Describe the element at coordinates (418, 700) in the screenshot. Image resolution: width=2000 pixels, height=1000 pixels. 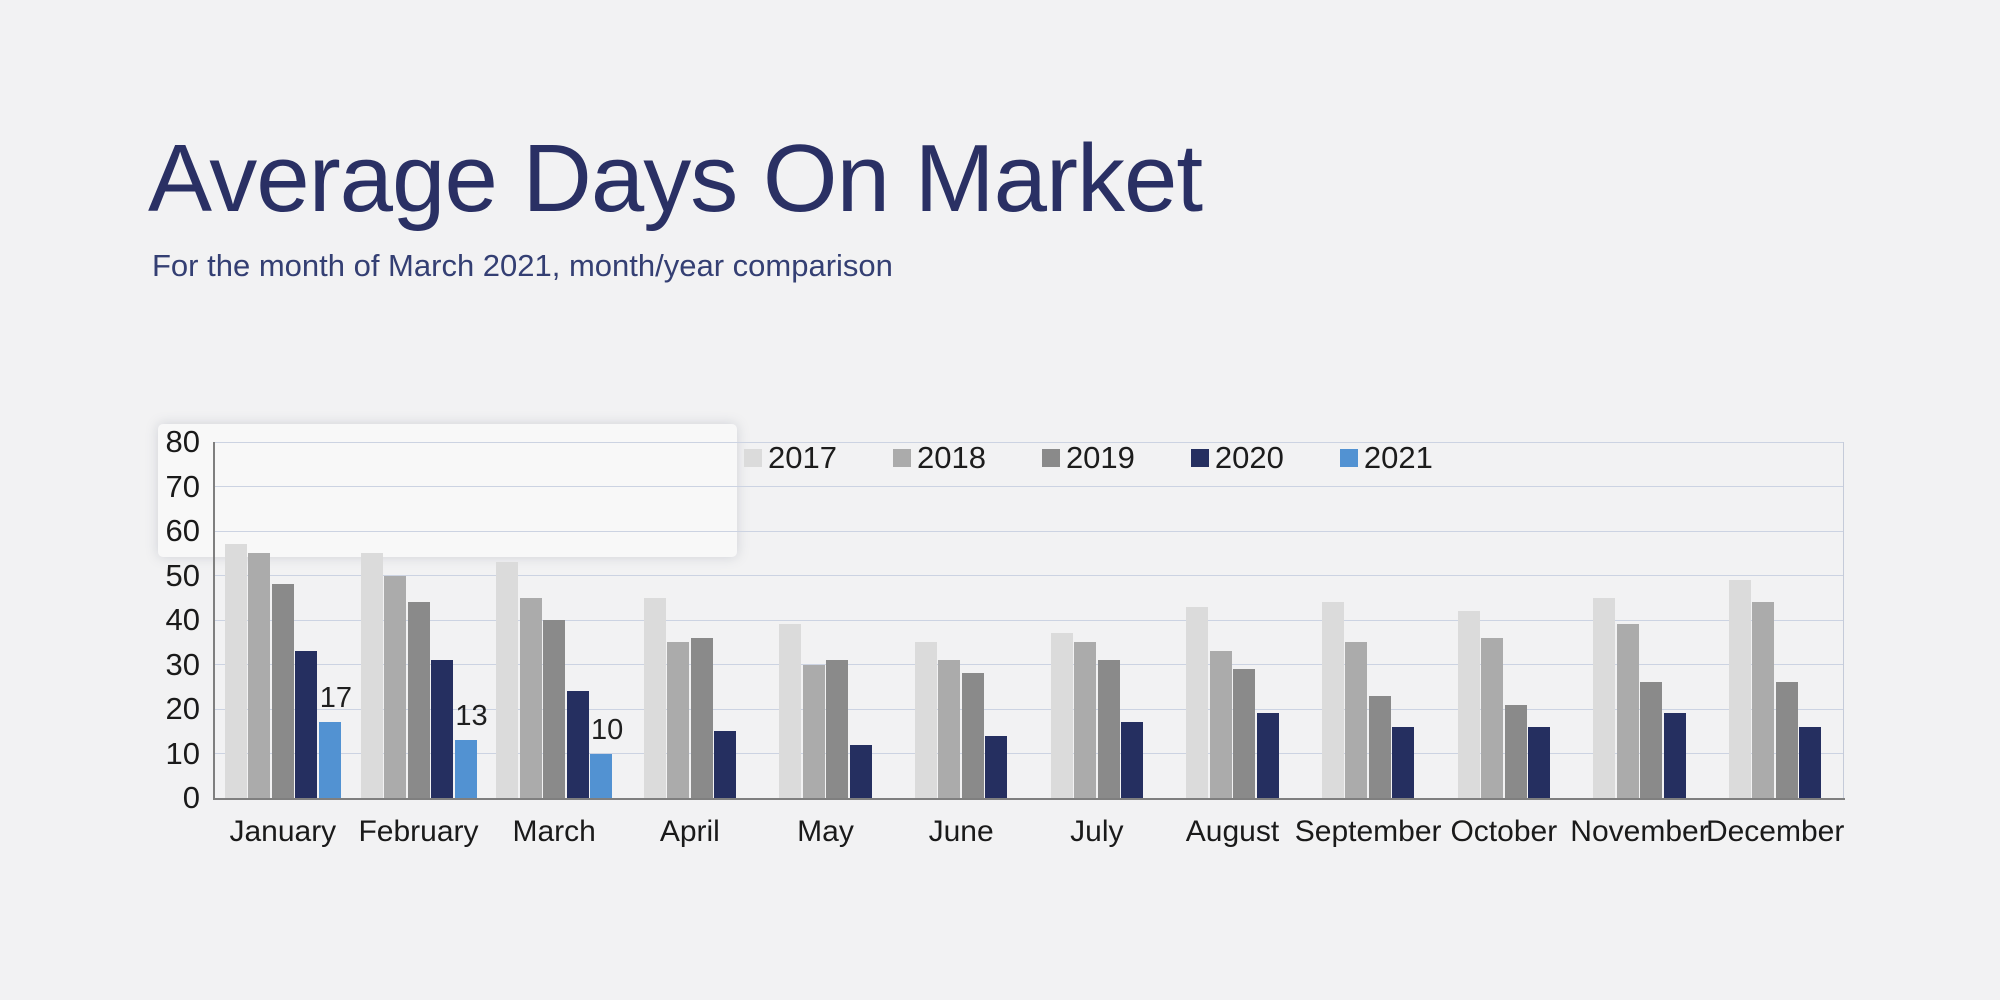
I see `bar-2019-february` at that location.